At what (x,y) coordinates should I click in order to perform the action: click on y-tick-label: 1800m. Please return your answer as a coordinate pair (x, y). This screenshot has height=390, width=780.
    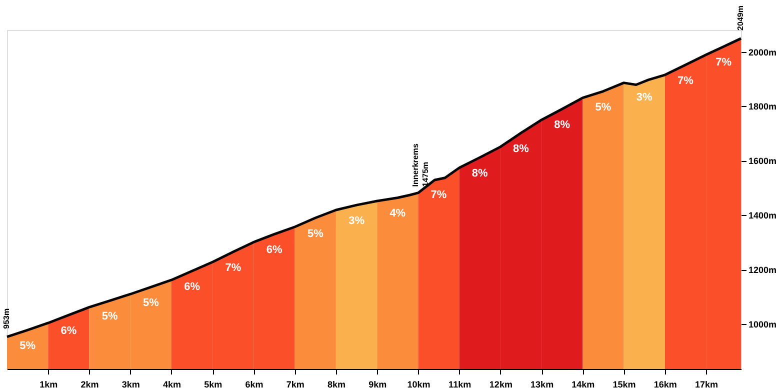
    Looking at the image, I should click on (762, 107).